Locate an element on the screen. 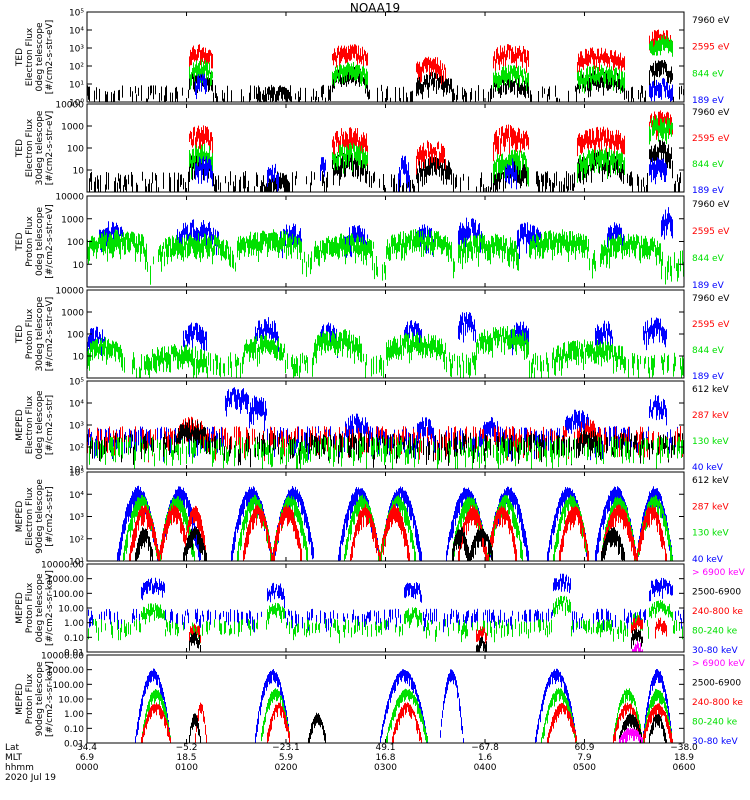 This screenshot has width=750, height=800. legend-entry: 7960 eV is located at coordinates (711, 113).